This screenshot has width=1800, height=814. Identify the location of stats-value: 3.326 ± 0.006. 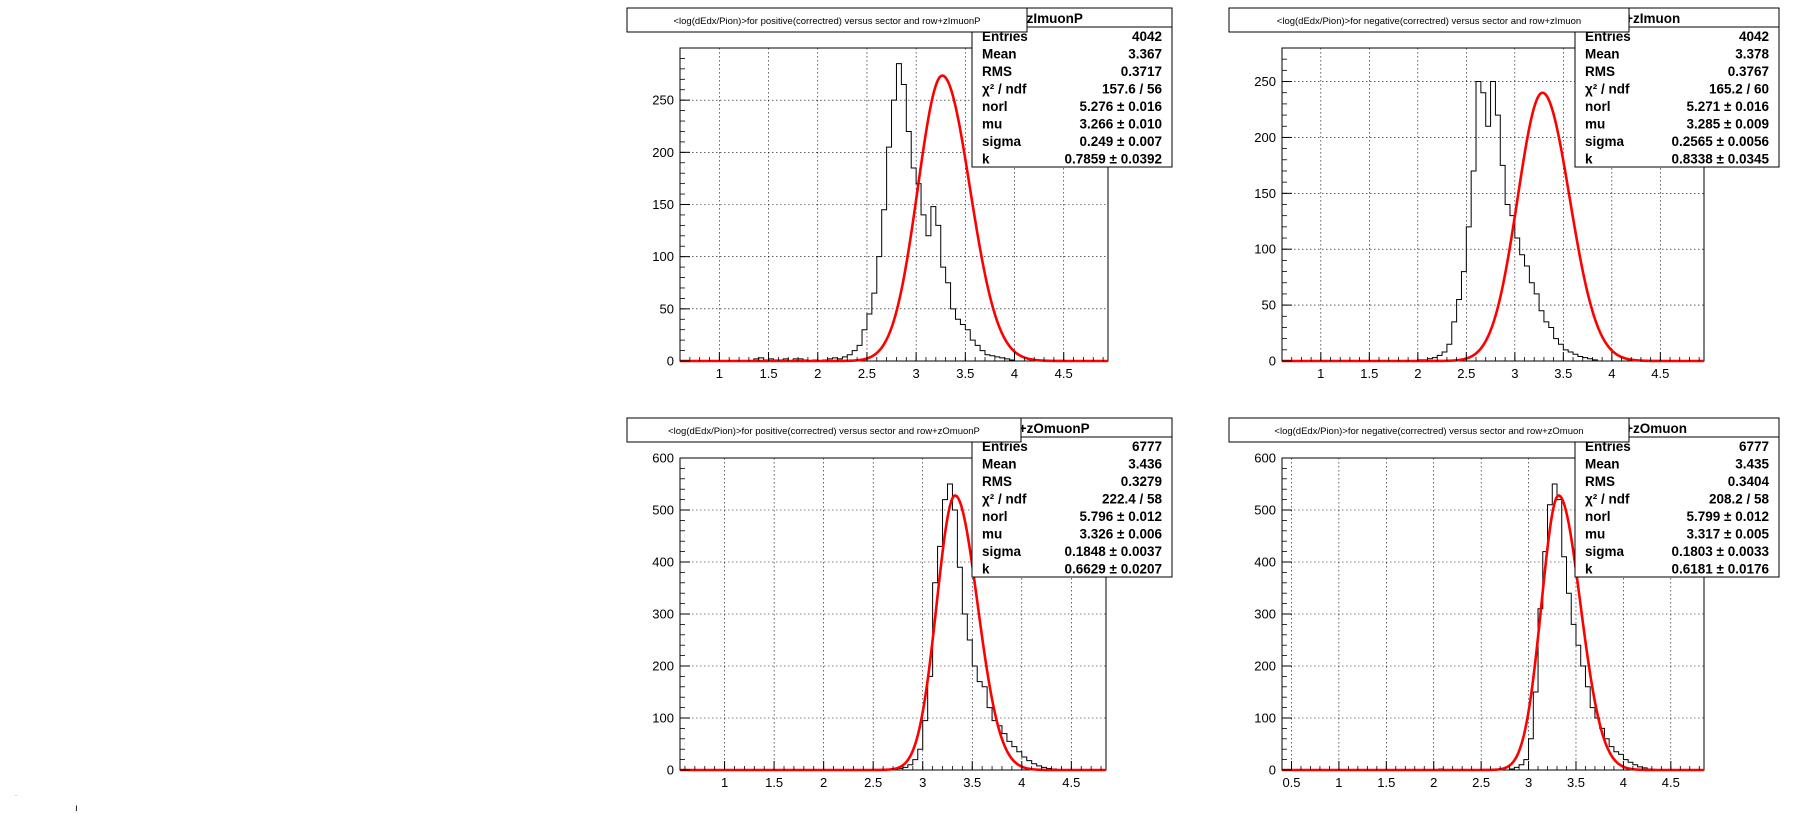
(1121, 534).